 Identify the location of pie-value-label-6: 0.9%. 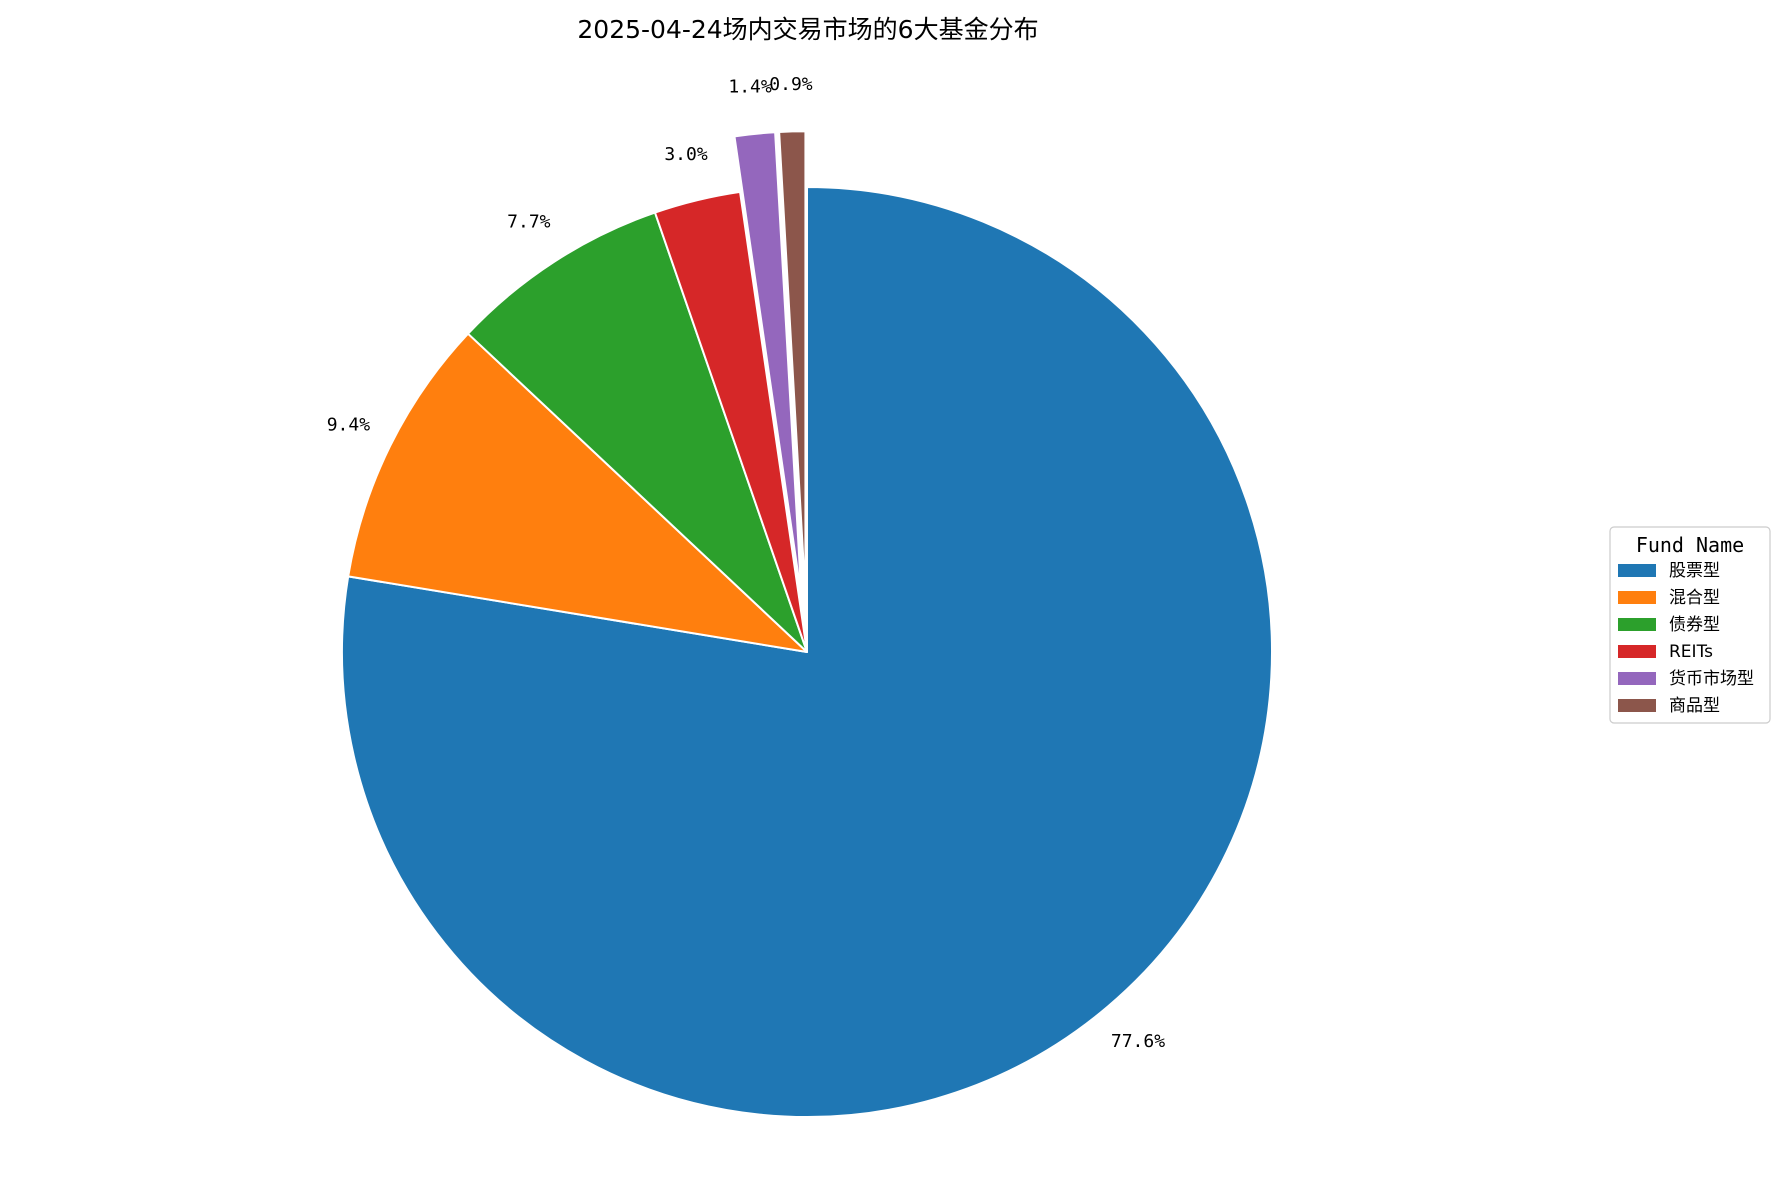
(791, 84).